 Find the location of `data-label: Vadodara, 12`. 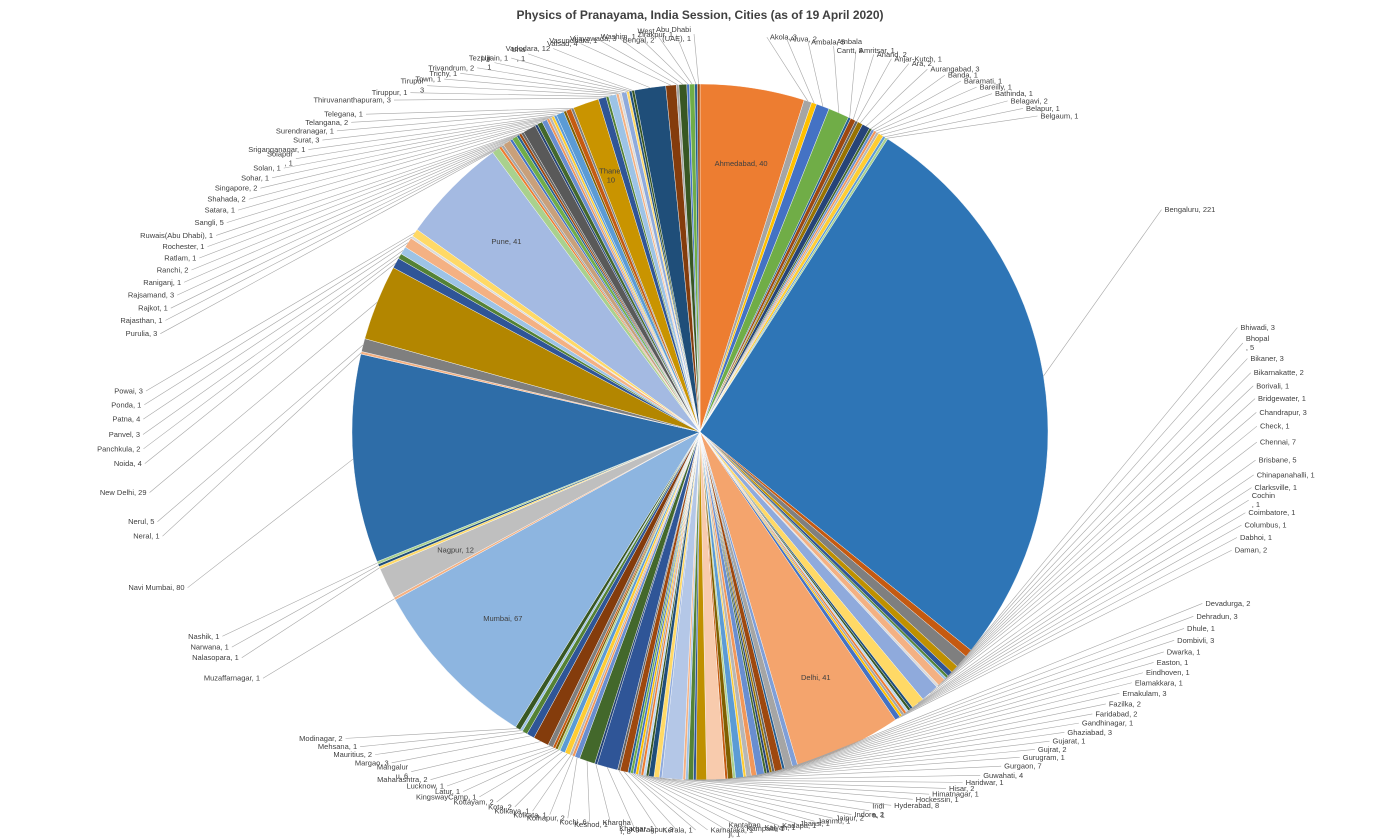

data-label: Vadodara, 12 is located at coordinates (528, 48).